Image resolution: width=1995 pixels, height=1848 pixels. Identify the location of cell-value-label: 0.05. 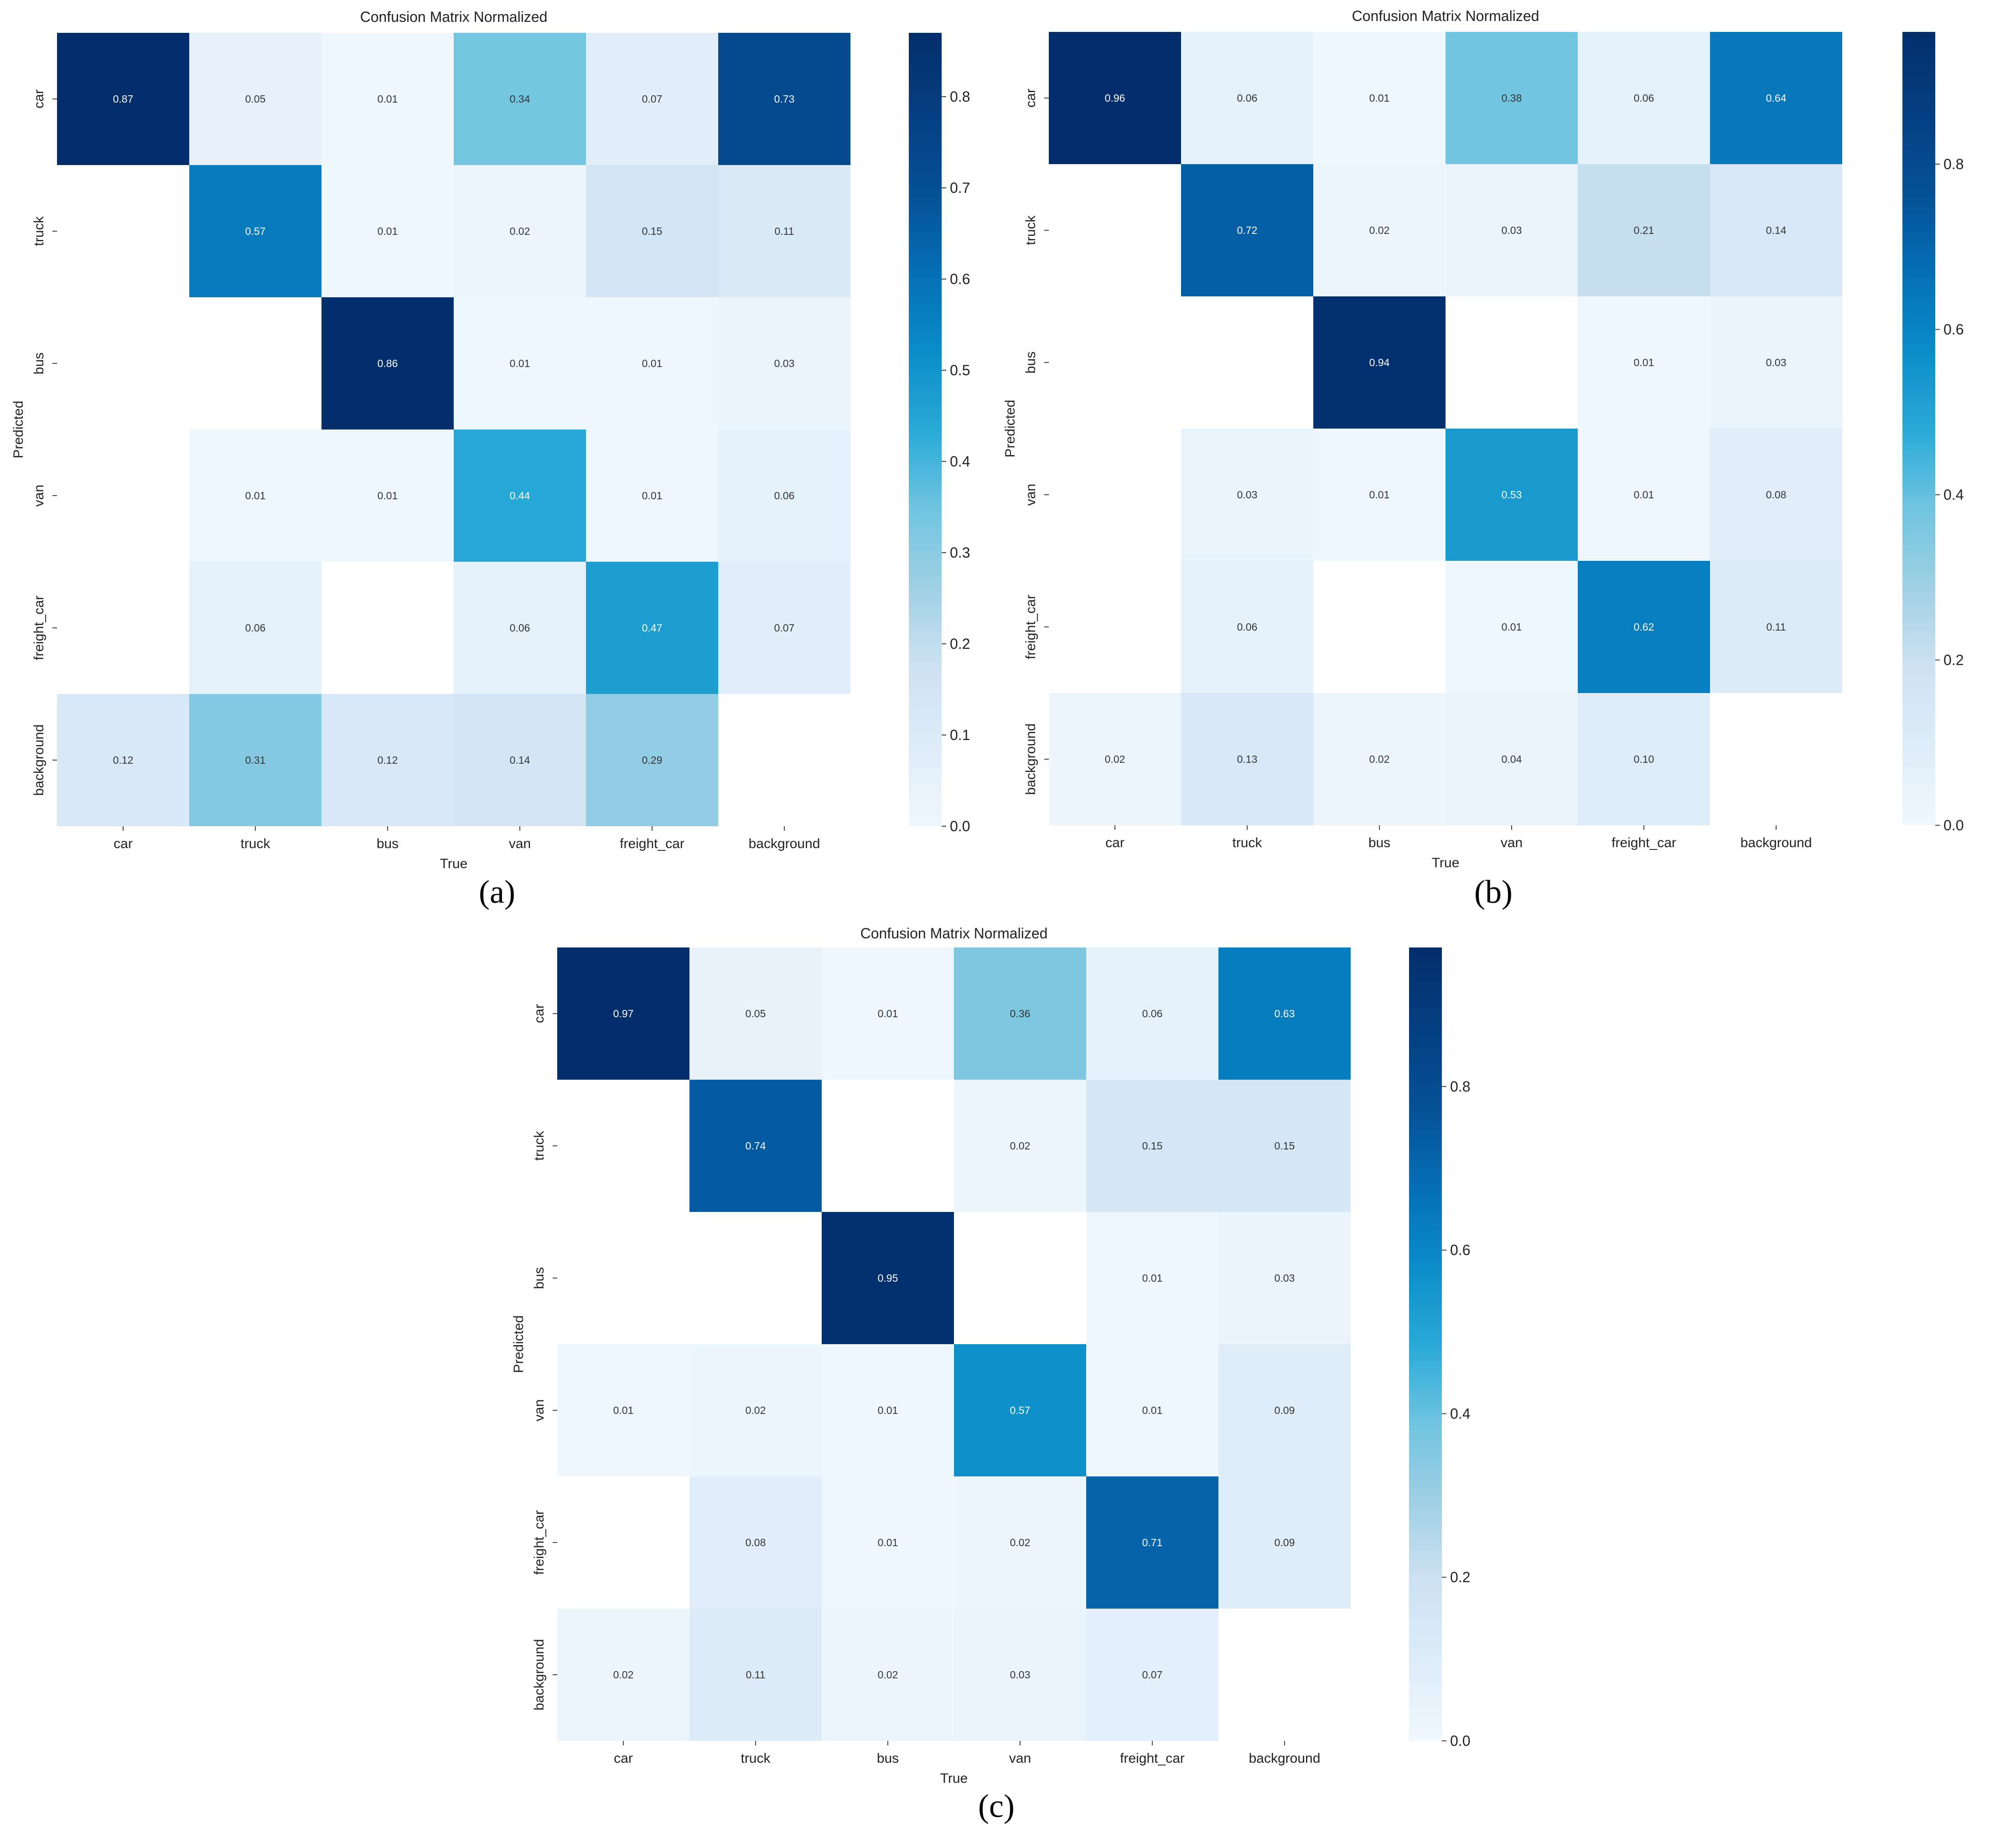
(256, 99).